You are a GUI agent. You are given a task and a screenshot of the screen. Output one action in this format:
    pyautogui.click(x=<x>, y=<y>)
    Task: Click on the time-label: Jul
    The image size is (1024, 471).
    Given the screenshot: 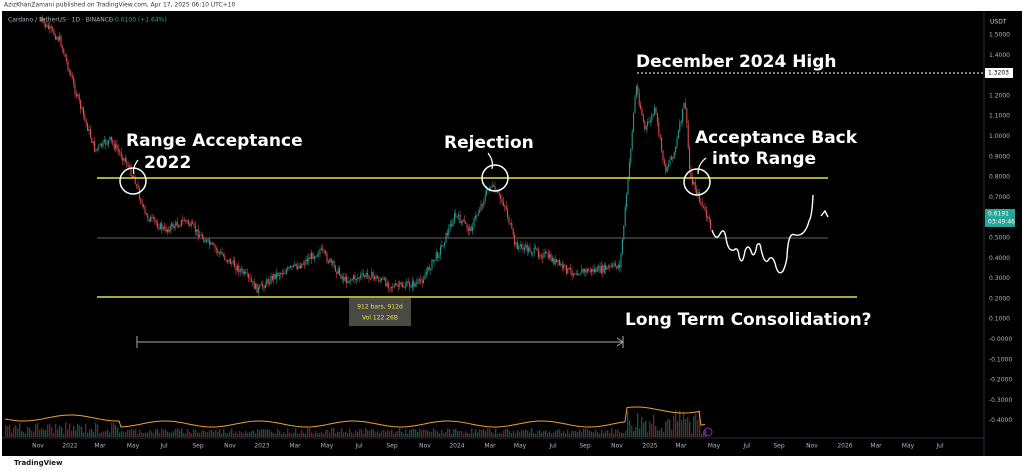 What is the action you would take?
    pyautogui.click(x=552, y=446)
    